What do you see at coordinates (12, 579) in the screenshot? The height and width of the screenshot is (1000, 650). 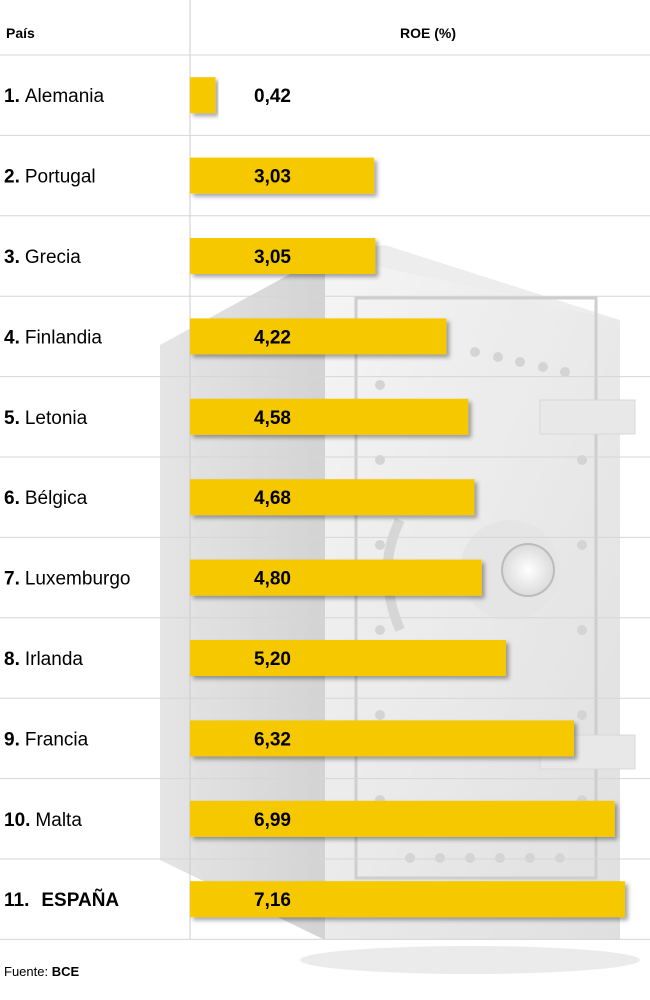 I see `category-rank: 7.` at bounding box center [12, 579].